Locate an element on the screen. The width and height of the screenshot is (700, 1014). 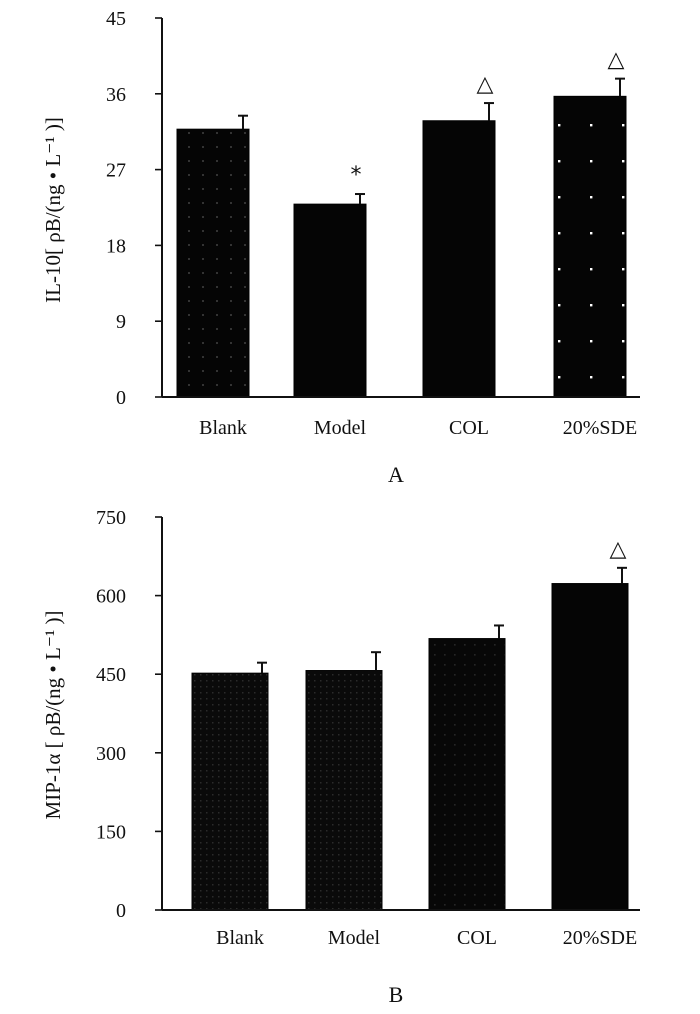
y-tick-labels: 0 150 300 450 600 750 is located at coordinates (111, 714).